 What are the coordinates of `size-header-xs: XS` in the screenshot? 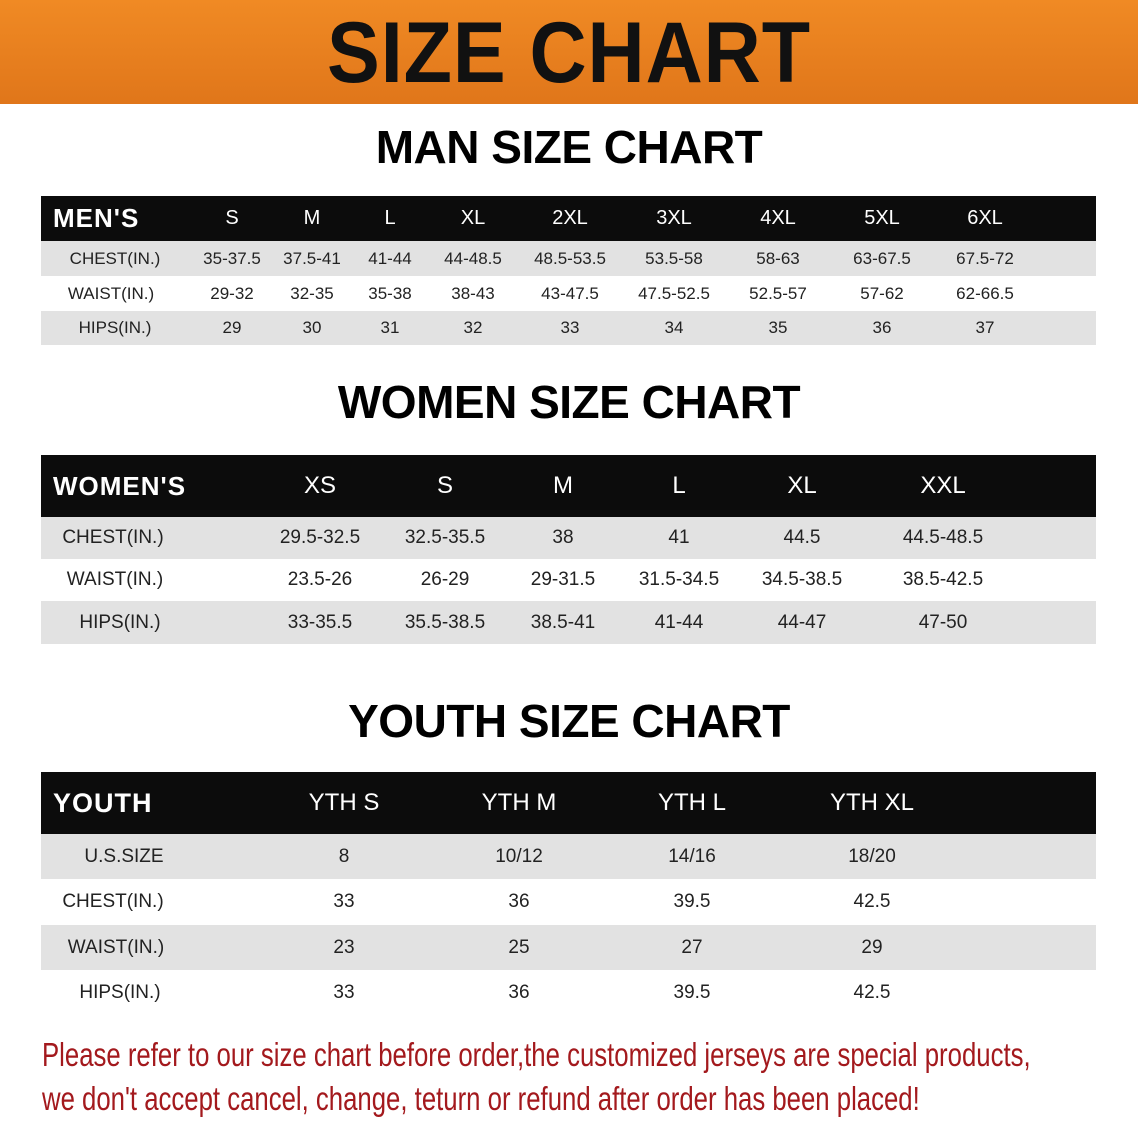 It's located at (320, 485).